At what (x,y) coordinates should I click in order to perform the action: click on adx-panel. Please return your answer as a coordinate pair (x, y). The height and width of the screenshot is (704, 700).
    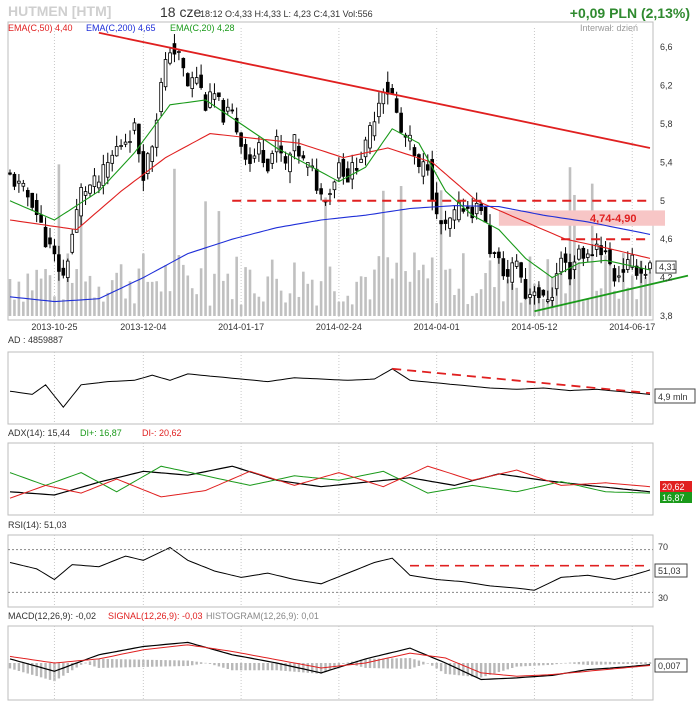
    Looking at the image, I should click on (330, 479).